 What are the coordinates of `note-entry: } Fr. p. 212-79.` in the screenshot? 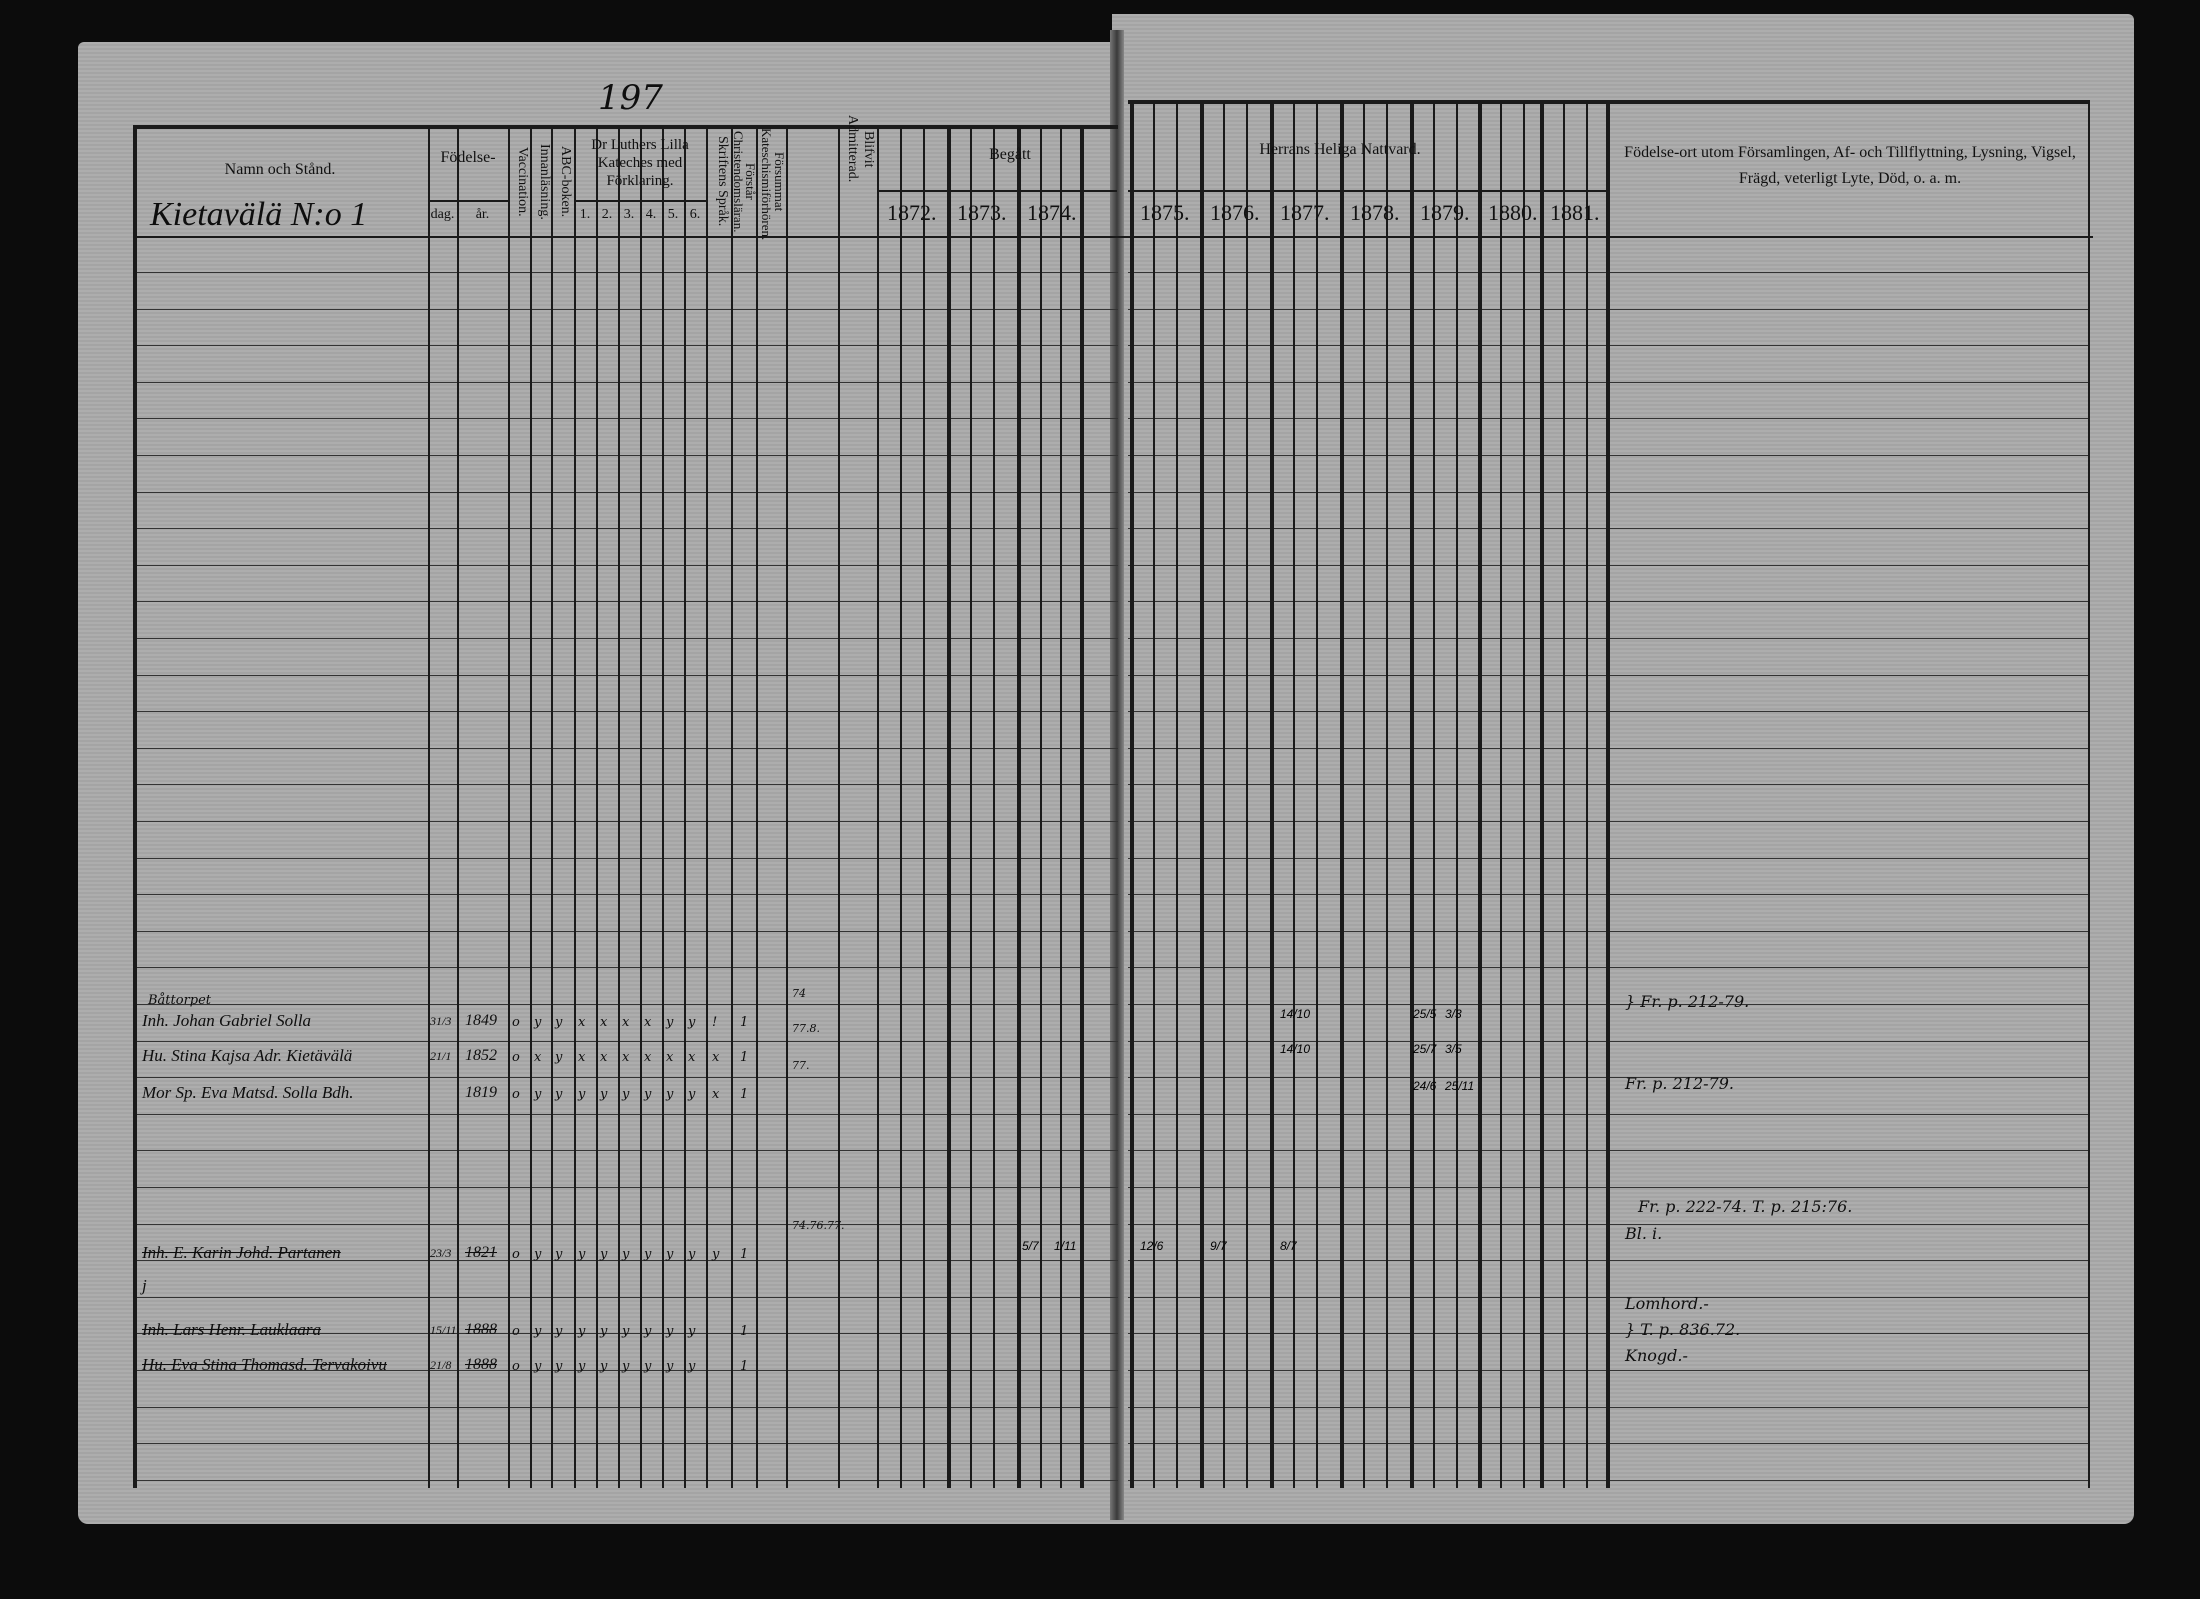 It's located at (1687, 1001).